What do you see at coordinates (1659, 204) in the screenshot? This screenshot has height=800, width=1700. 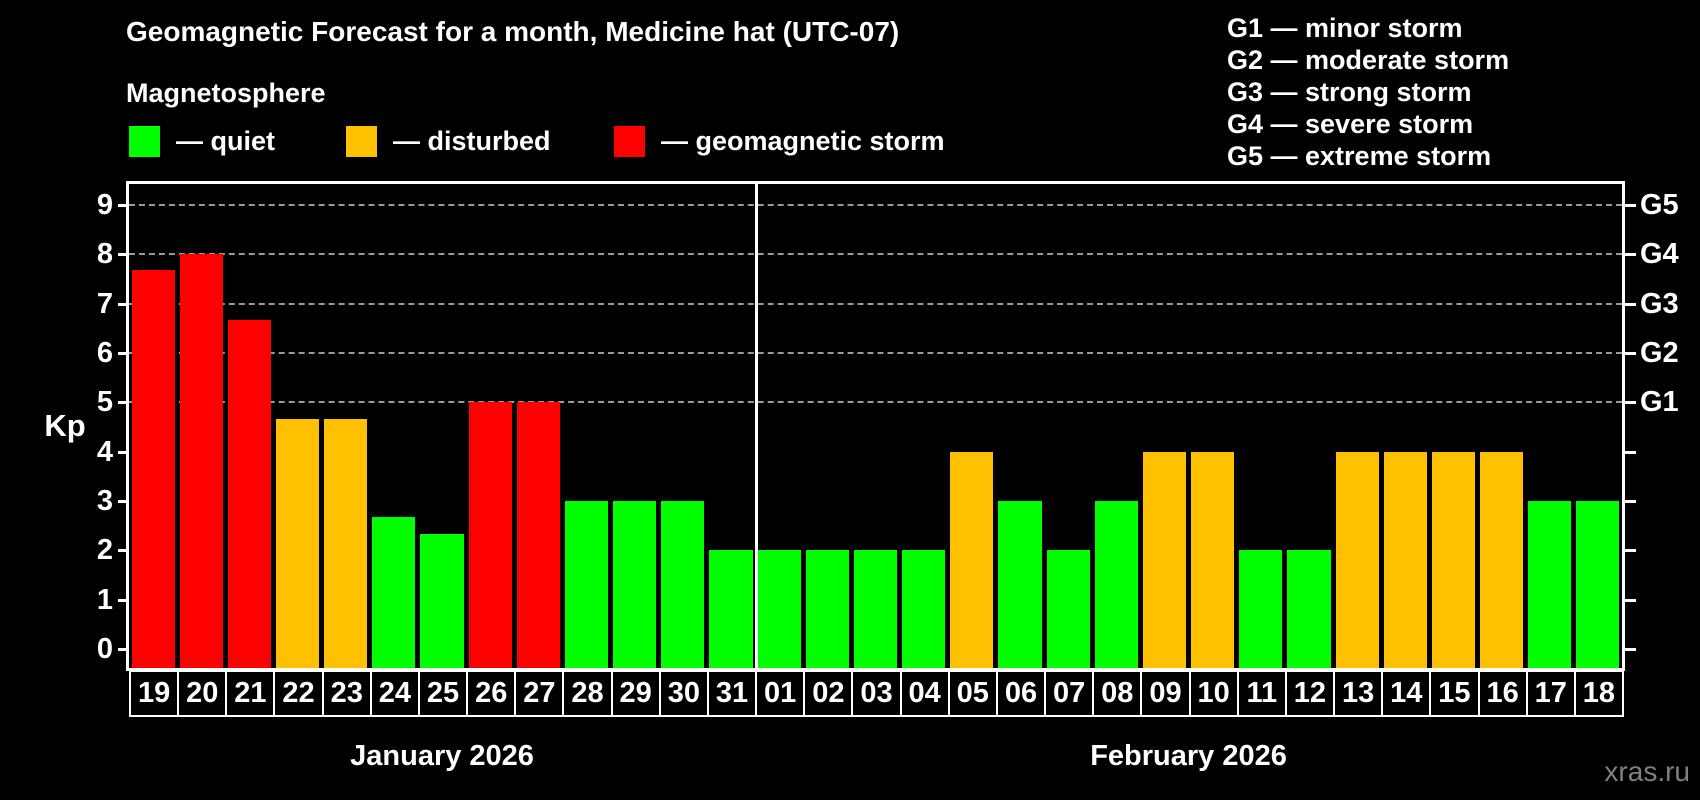 I see `g-axis-label: G5` at bounding box center [1659, 204].